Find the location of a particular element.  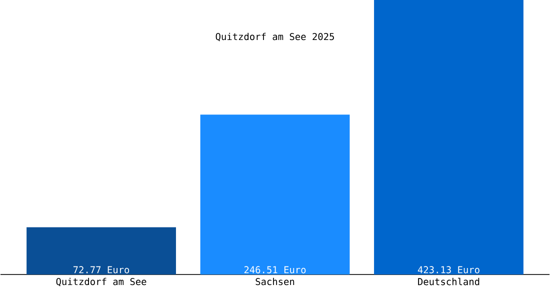

data-label: 72.77 Euro is located at coordinates (101, 270).